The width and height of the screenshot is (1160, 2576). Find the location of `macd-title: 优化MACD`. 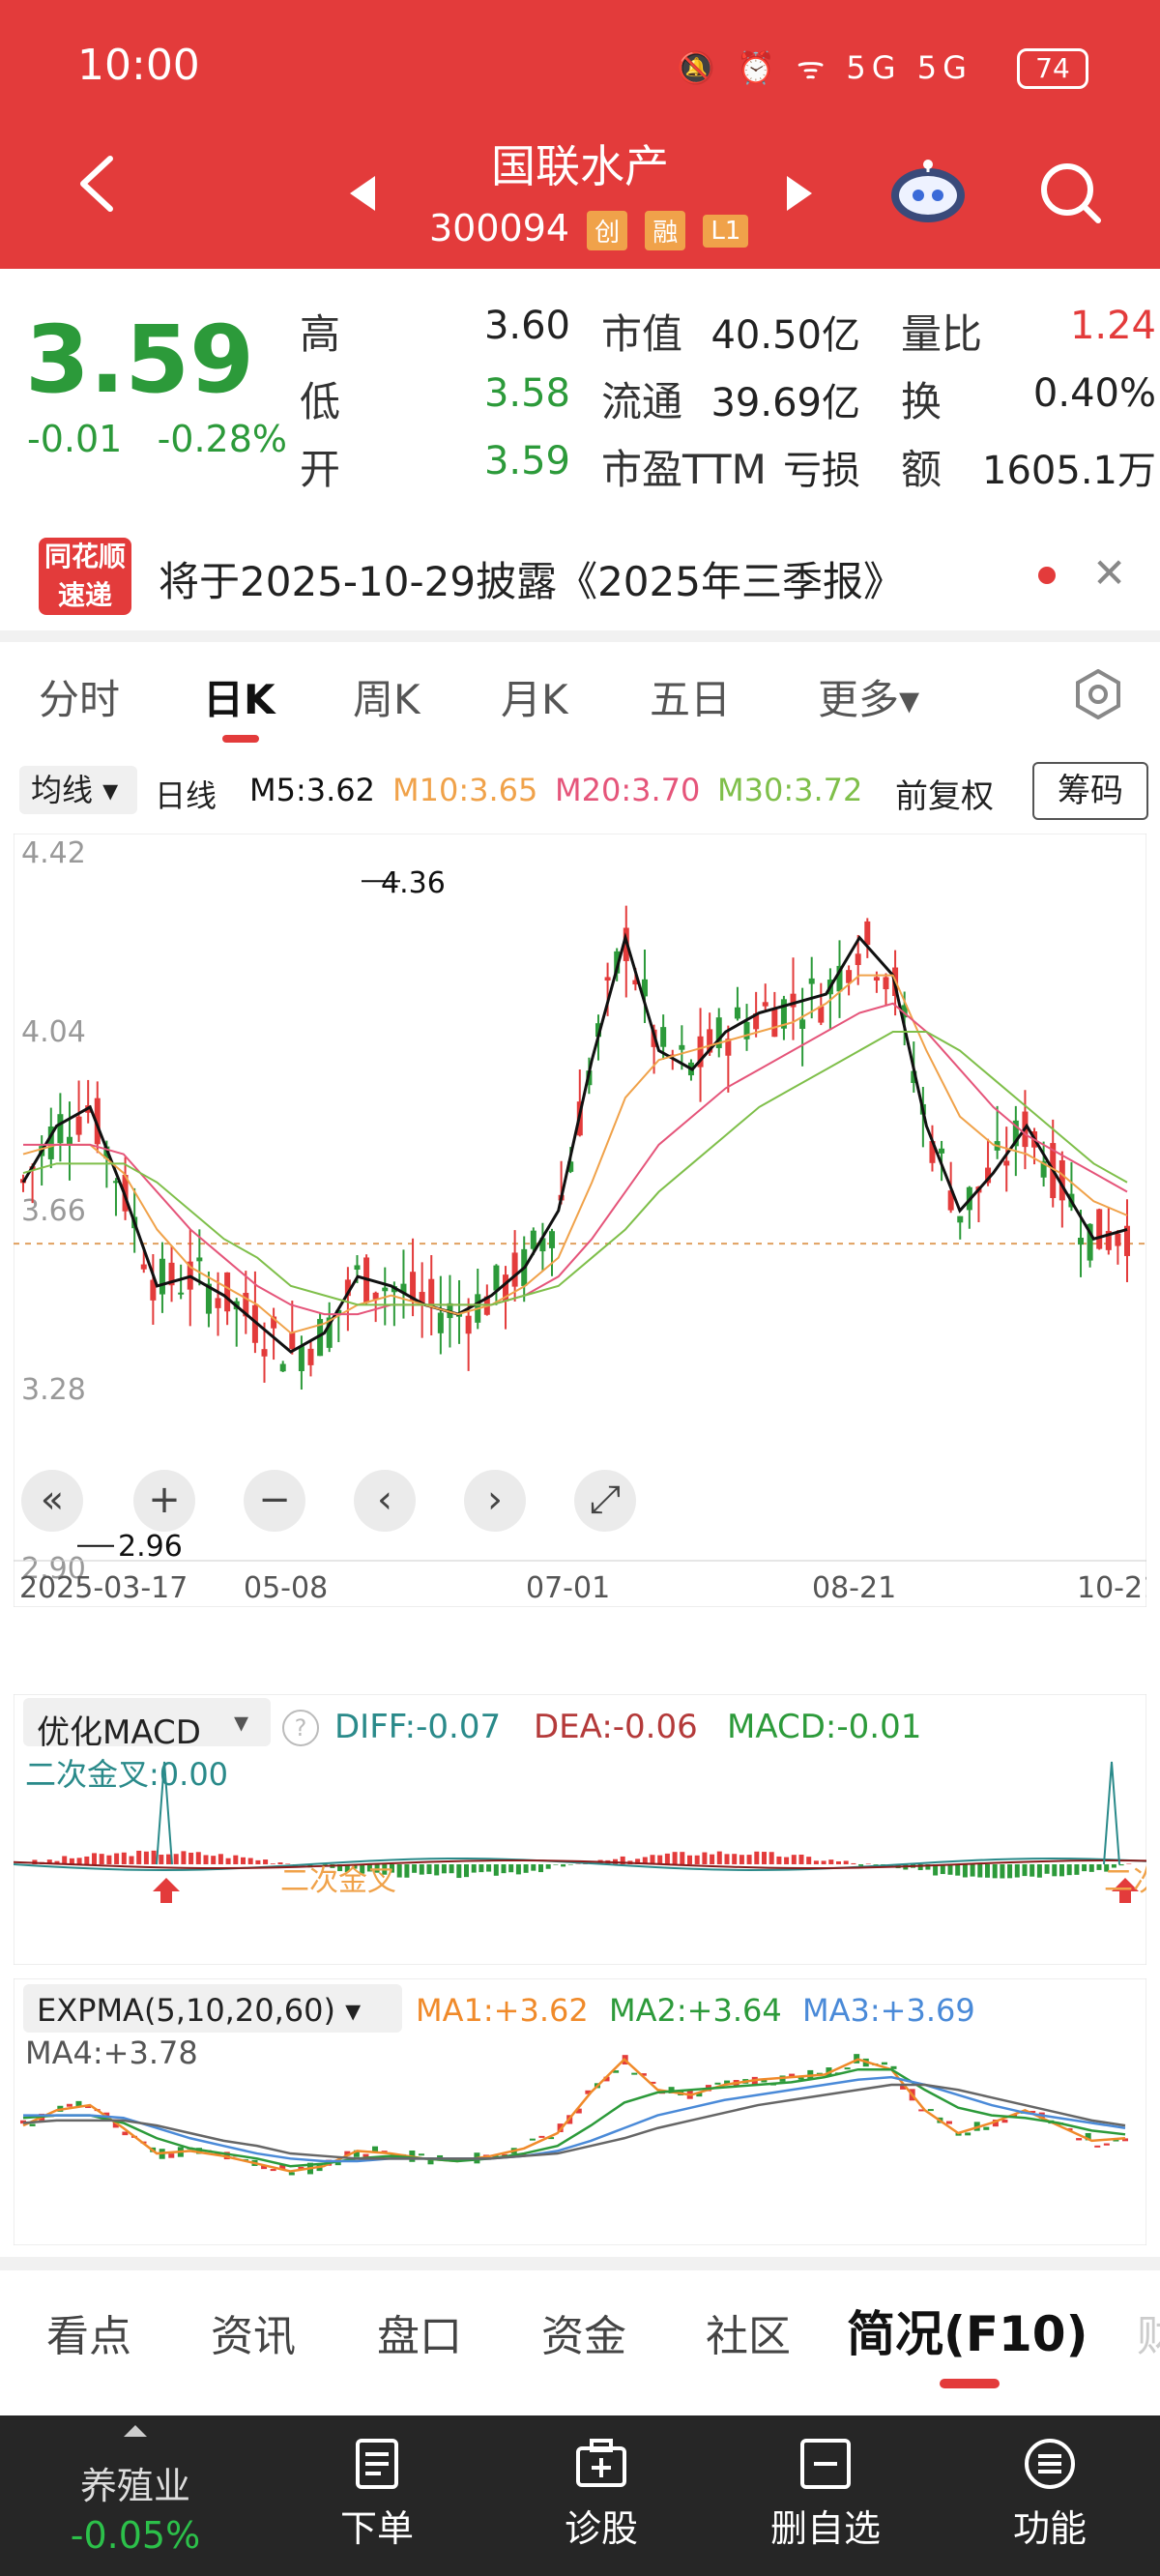

macd-title: 优化MACD is located at coordinates (119, 1732).